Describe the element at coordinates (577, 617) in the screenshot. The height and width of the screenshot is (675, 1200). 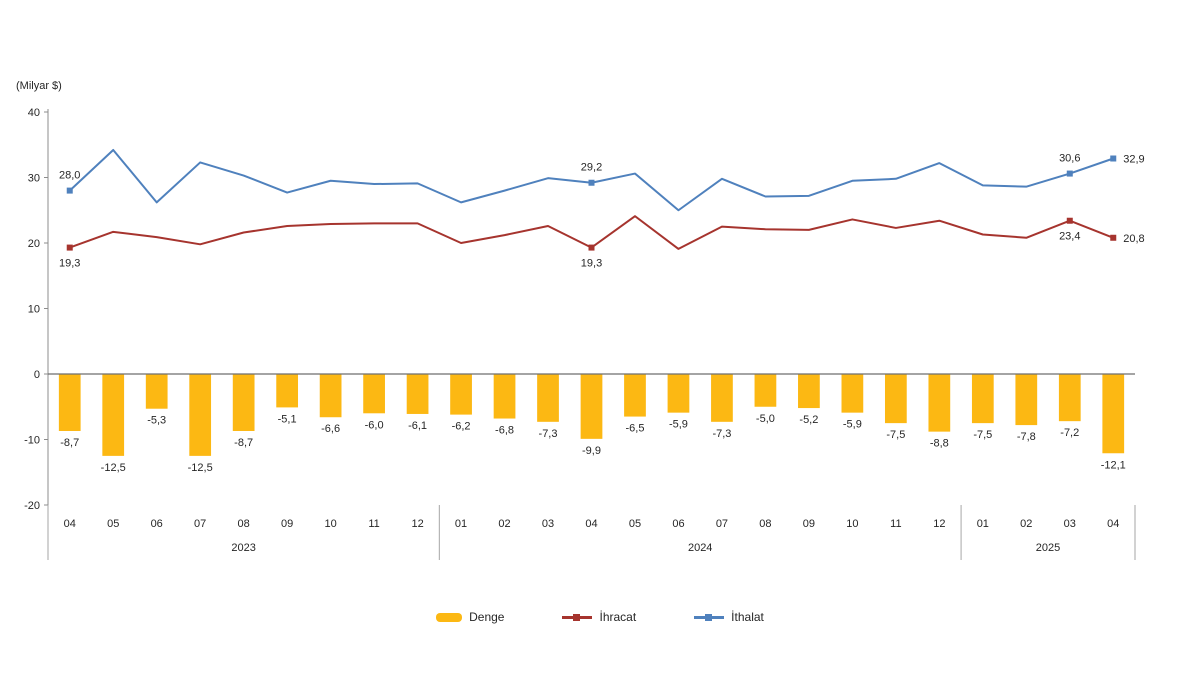
I see `ihracat-line-swatch-icon` at that location.